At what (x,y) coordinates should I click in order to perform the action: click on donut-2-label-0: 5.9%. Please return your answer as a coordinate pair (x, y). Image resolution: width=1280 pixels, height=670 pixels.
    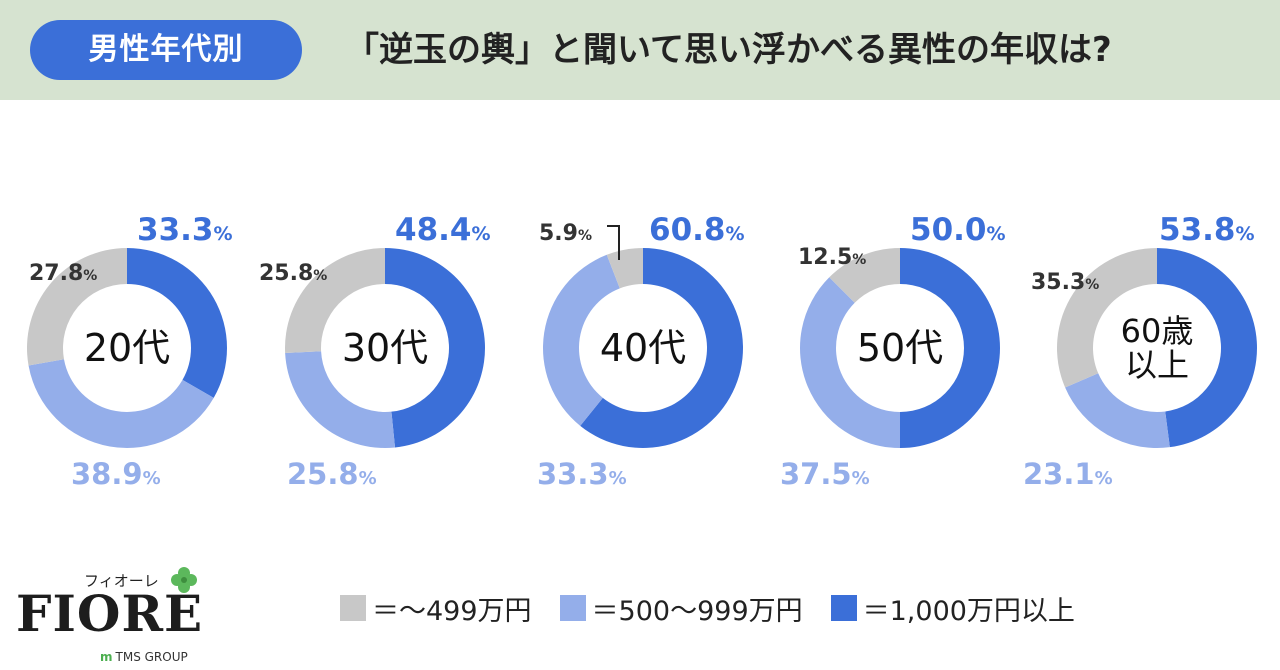
    Looking at the image, I should click on (565, 233).